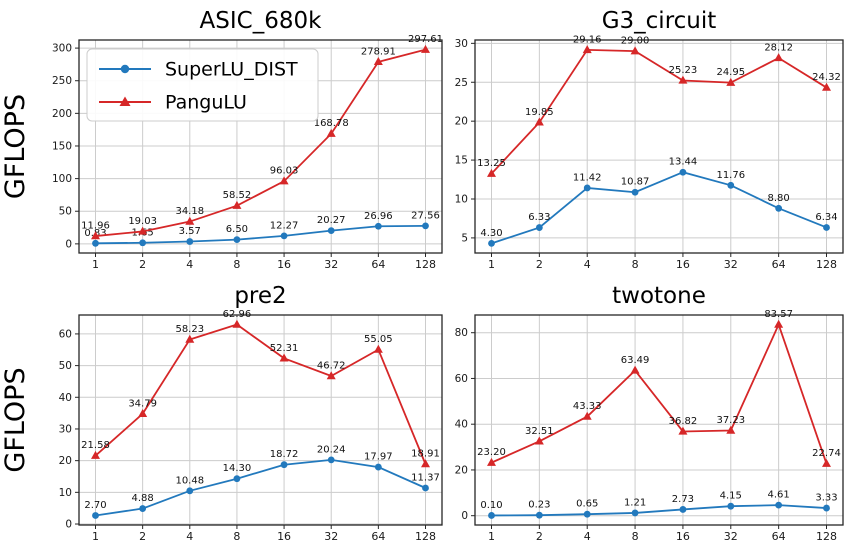 The image size is (854, 557). Describe the element at coordinates (731, 496) in the screenshot. I see `data-point-label: 4.15` at that location.